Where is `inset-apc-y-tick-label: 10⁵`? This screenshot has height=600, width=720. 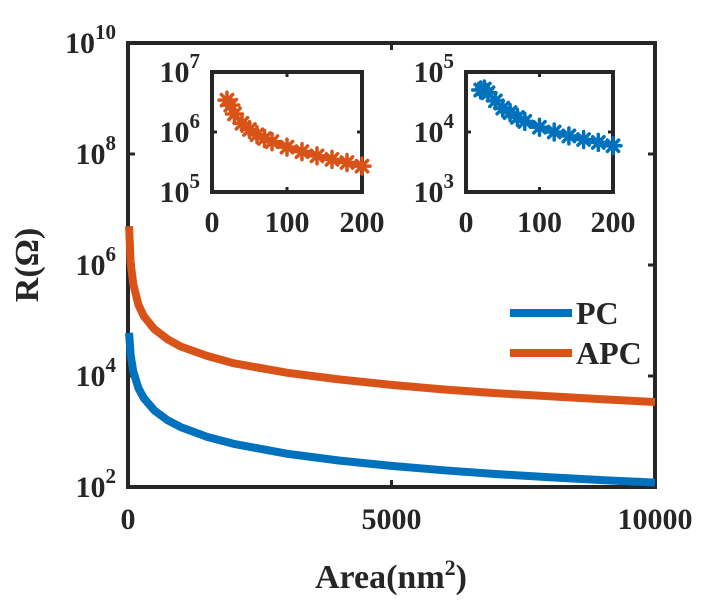 inset-apc-y-tick-label: 10⁵ is located at coordinates (180, 189).